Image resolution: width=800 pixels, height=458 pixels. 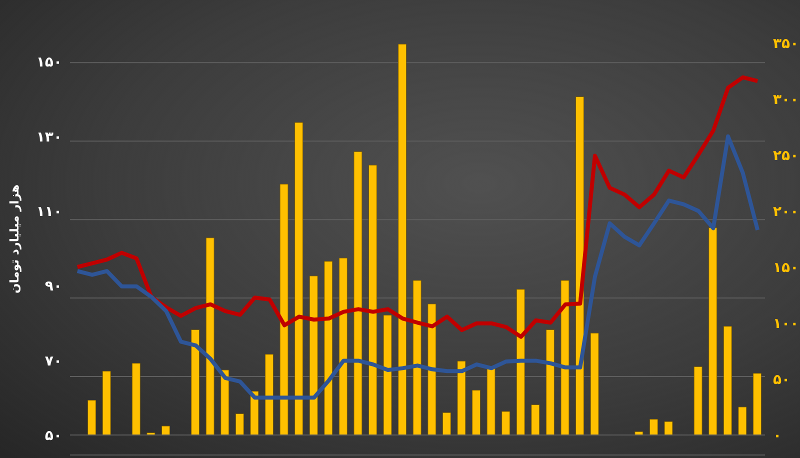 I want to click on y2-tick-label: ۵۰, so click(x=781, y=380).